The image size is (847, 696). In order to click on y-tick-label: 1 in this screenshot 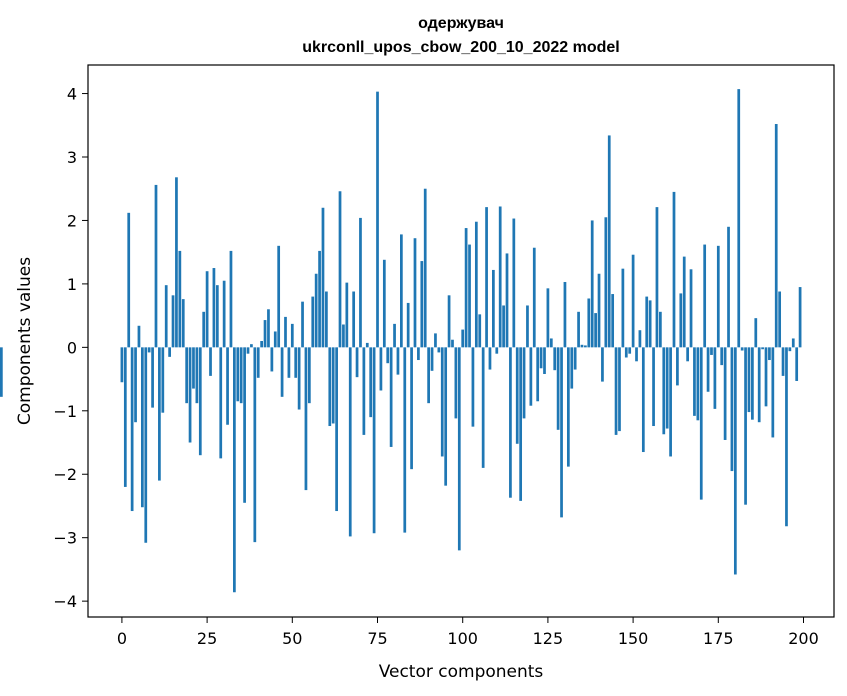, I will do `click(72, 284)`.